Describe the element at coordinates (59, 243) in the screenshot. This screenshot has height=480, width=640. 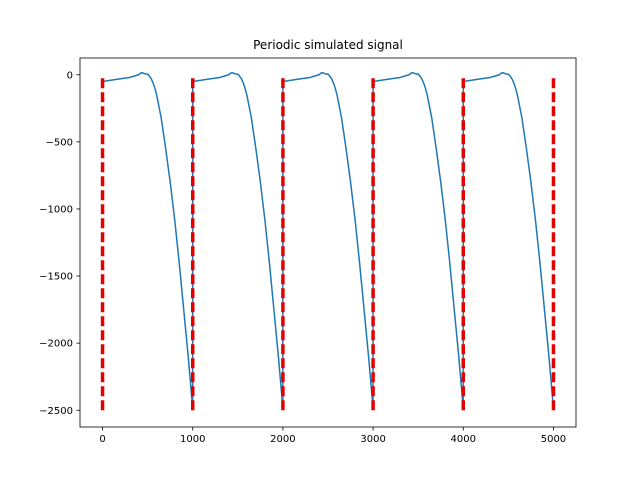
I see `y-axis: 0 −500 −1000 −1500 −2000 −2500` at that location.